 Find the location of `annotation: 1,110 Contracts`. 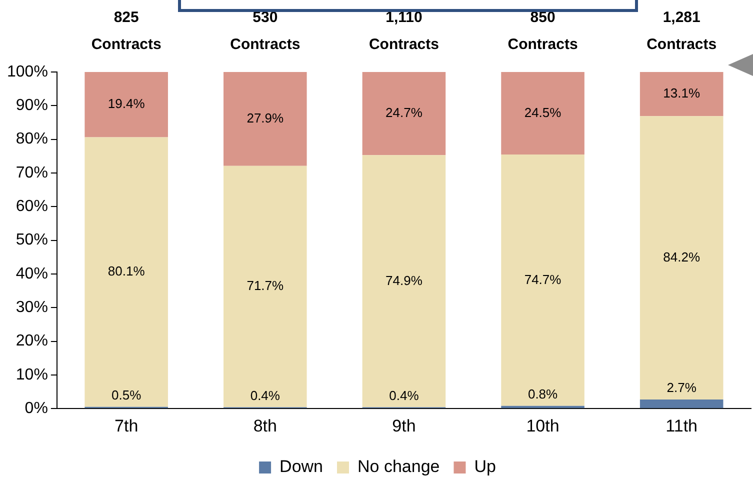

annotation: 1,110 Contracts is located at coordinates (403, 31).